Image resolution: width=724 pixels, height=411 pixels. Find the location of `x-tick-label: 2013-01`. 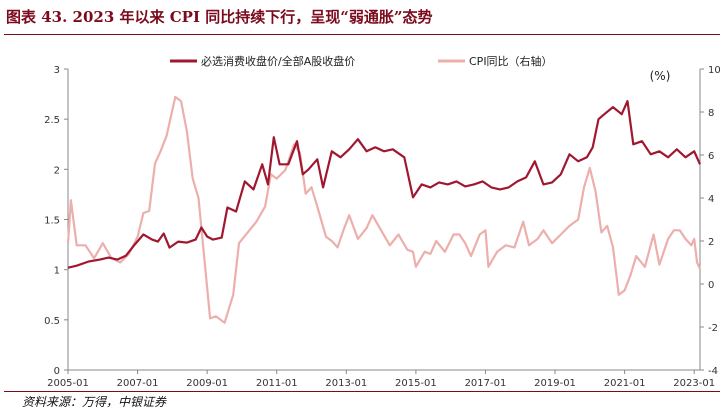

x-tick-label: 2013-01 is located at coordinates (346, 383).